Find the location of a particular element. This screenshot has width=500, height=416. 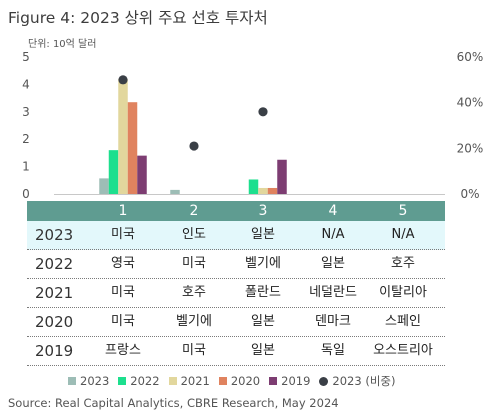

table-row: 2020 미국 벨기에 일본 덴마크 스페인 is located at coordinates (236, 322).